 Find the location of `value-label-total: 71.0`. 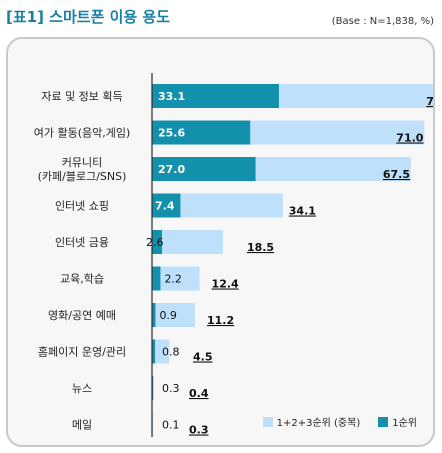

value-label-total: 71.0 is located at coordinates (409, 138).